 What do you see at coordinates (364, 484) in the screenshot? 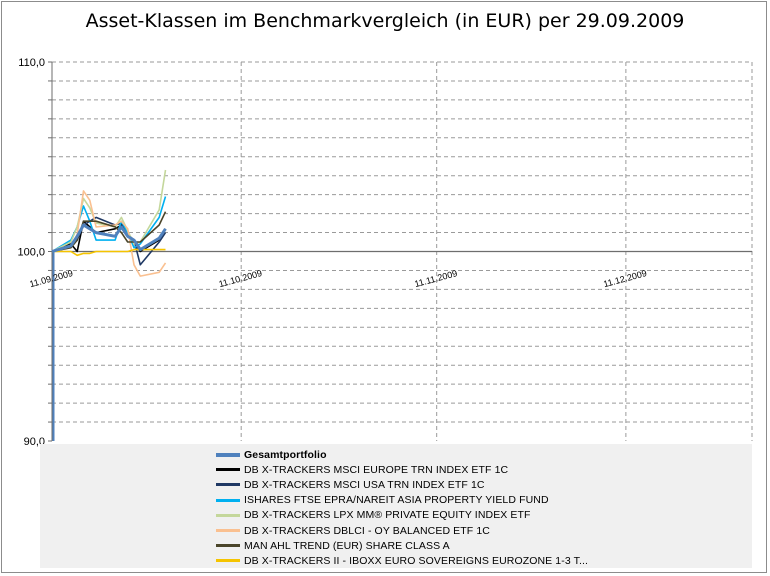
I see `legend-label: DB X-TRACKERS MSCI USA TRN INDEX ETF 1C` at bounding box center [364, 484].